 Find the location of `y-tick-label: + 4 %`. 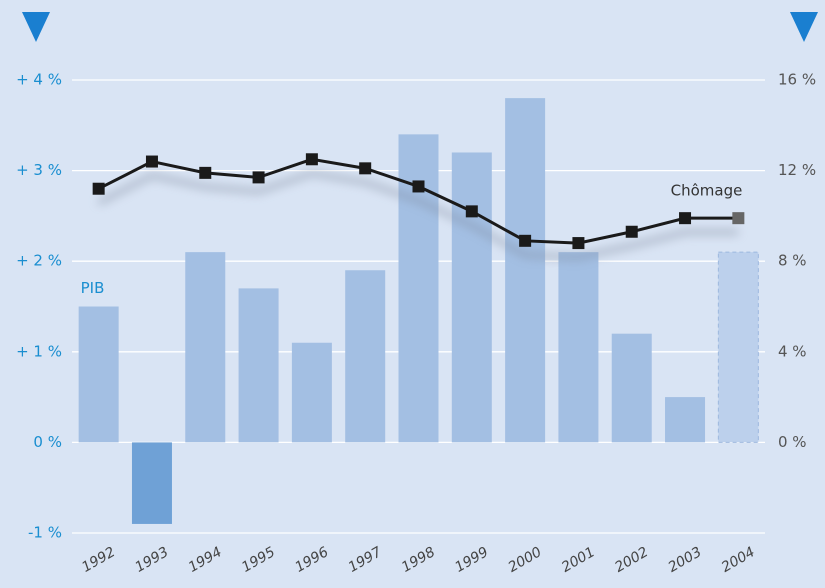

y-tick-label: + 4 % is located at coordinates (39, 80).